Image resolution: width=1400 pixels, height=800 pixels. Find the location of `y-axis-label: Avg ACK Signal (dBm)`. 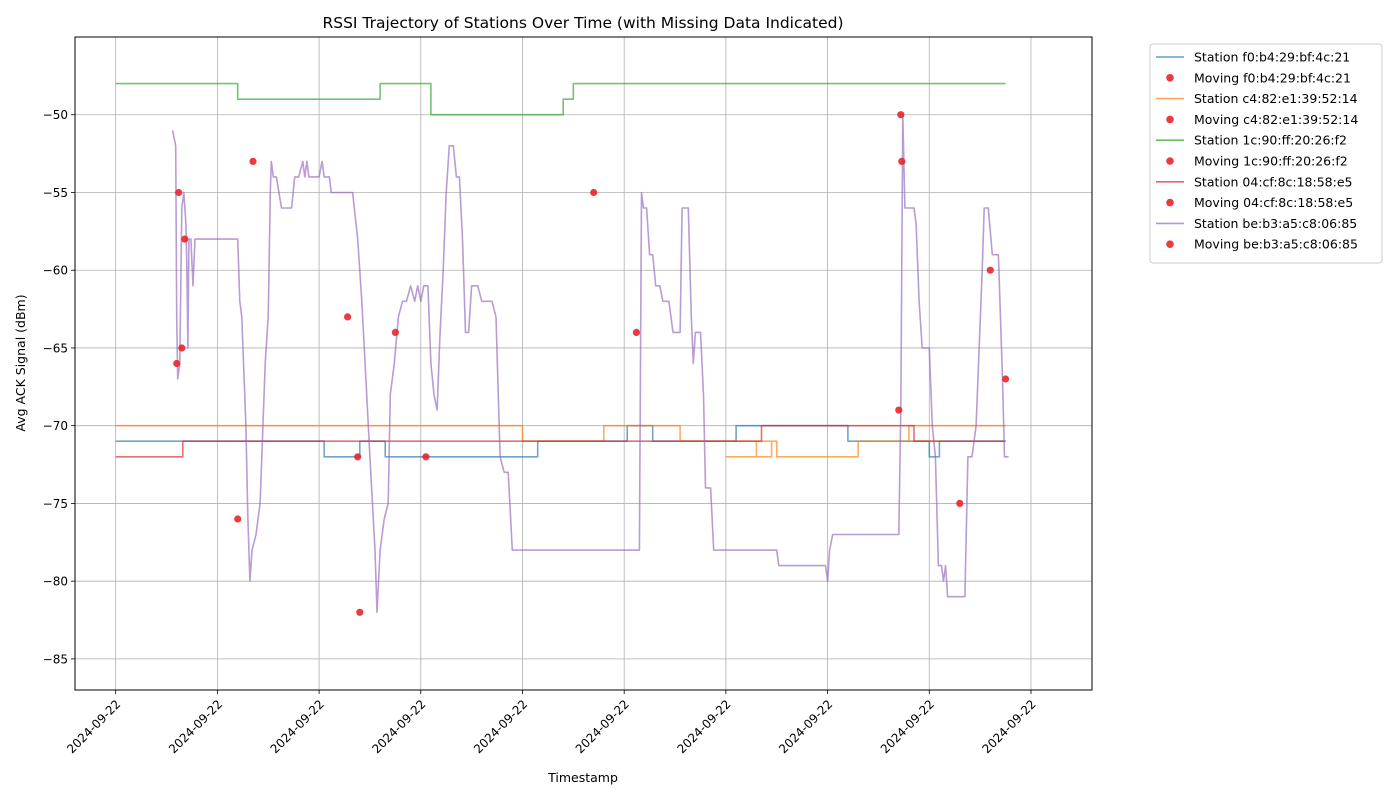

y-axis-label: Avg ACK Signal (dBm) is located at coordinates (20, 362).